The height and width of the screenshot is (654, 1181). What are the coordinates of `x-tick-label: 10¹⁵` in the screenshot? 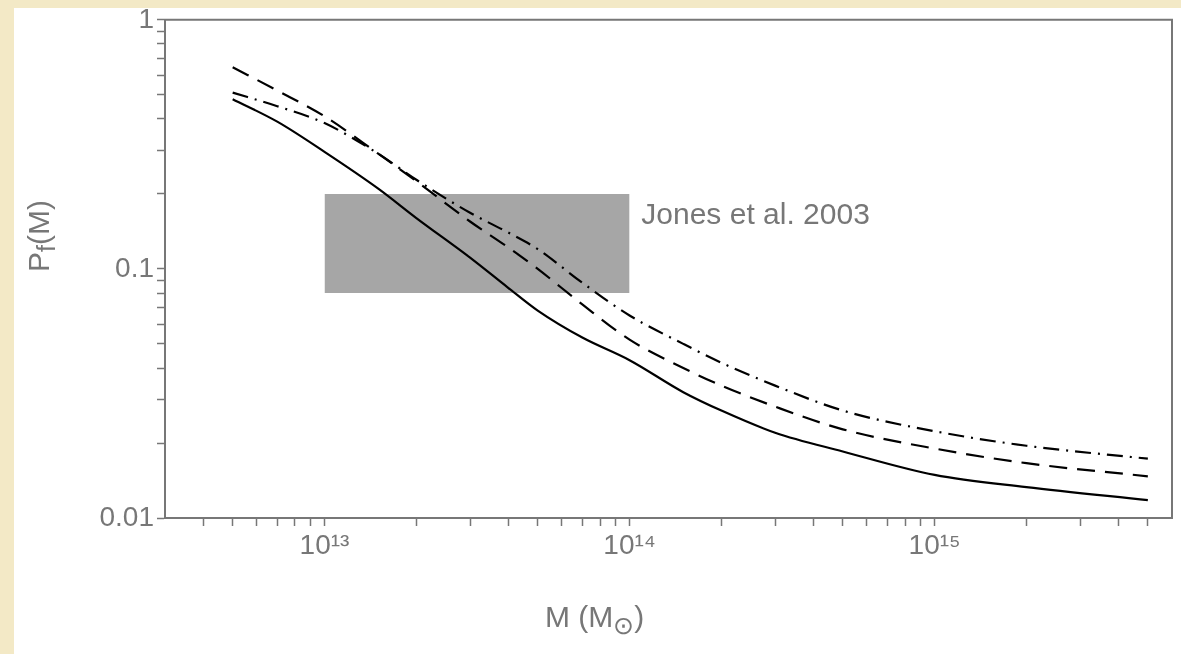 It's located at (934, 544).